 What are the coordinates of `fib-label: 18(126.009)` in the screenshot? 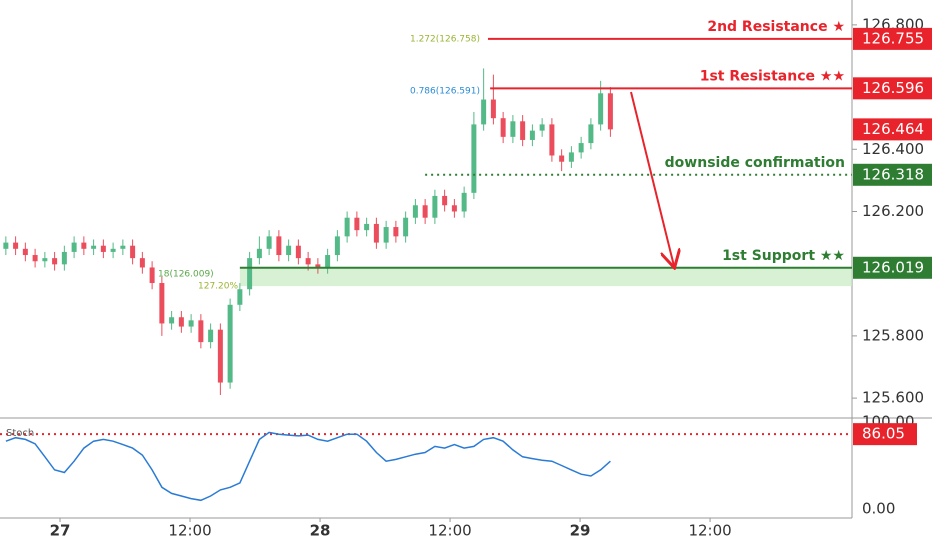 It's located at (186, 274).